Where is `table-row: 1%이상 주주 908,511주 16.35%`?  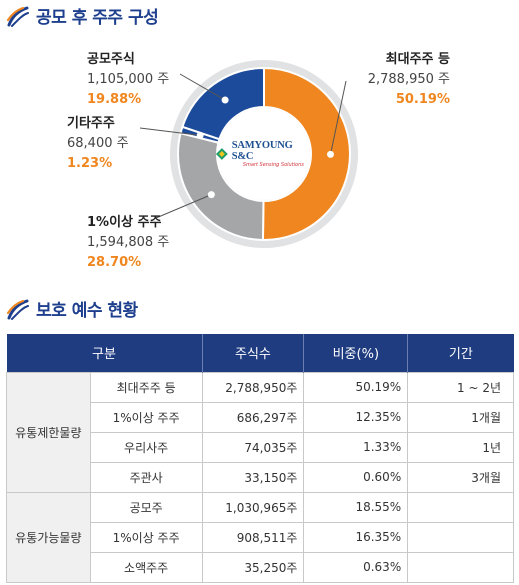 table-row: 1%이상 주주 908,511주 16.35% is located at coordinates (260, 537).